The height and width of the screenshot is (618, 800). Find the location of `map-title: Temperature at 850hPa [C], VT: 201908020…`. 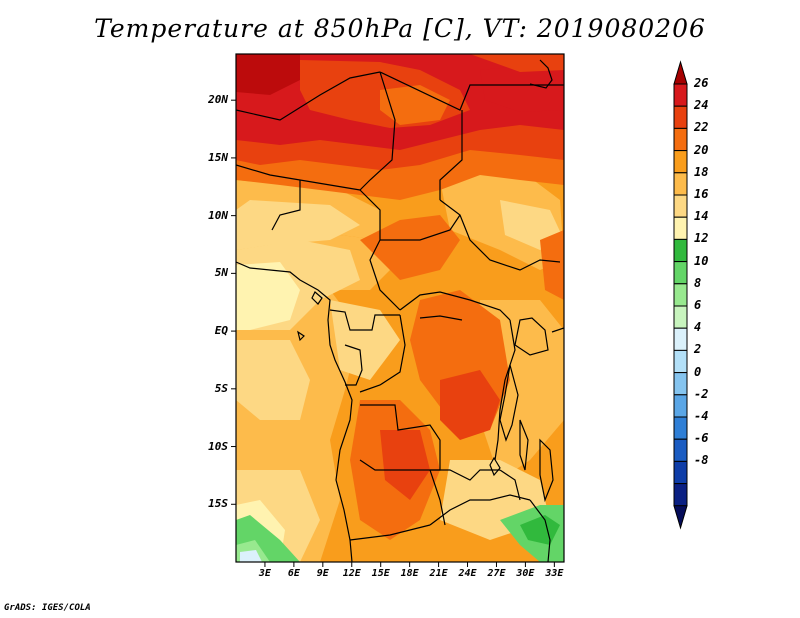

map-title: Temperature at 850hPa [C], VT: 201908020… is located at coordinates (400, 28).